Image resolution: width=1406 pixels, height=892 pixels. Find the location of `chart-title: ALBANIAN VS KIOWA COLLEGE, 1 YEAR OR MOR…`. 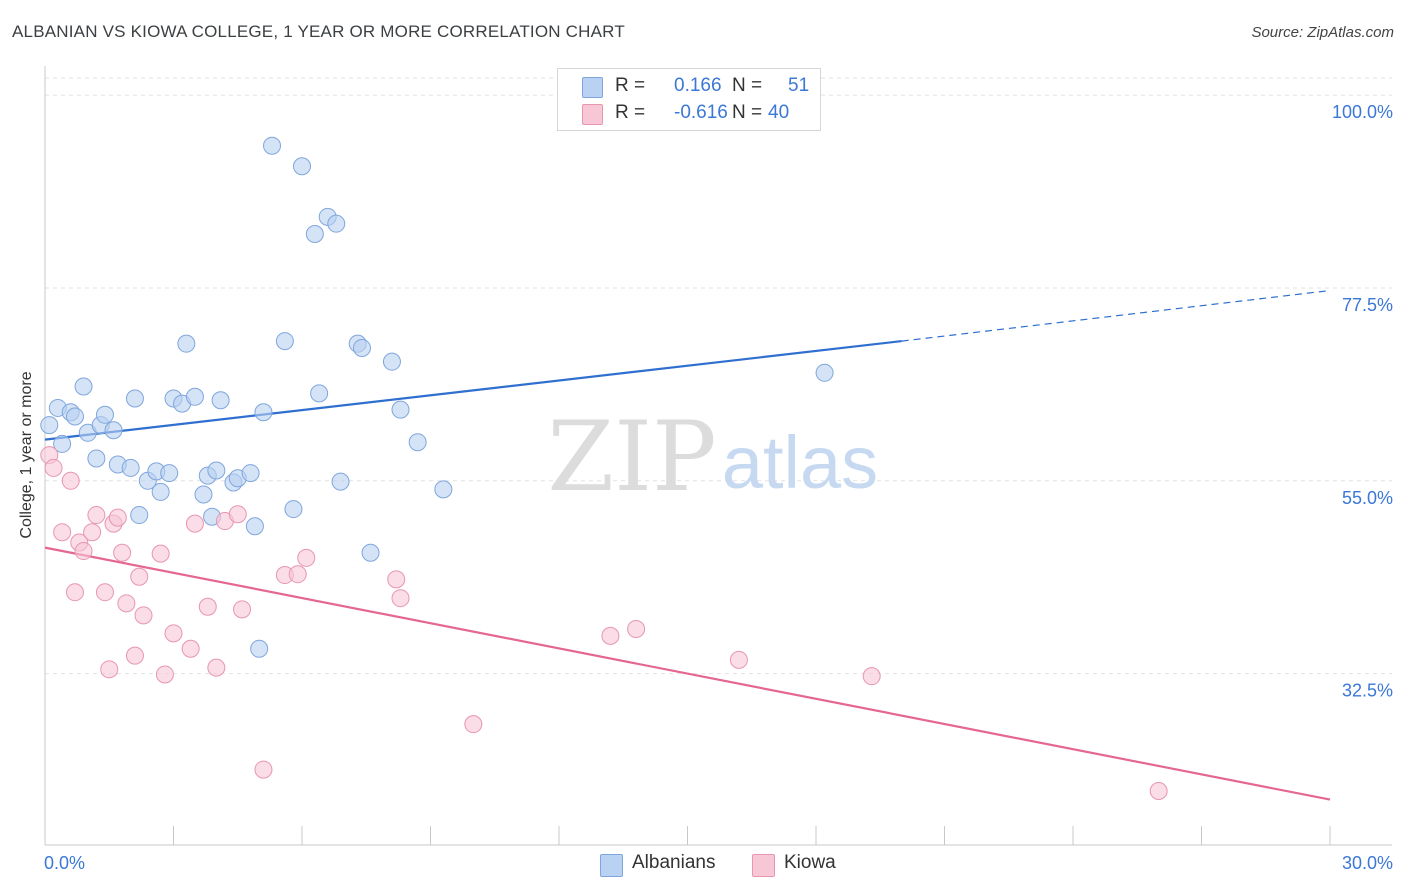

chart-title: ALBANIAN VS KIOWA COLLEGE, 1 YEAR OR MOR… is located at coordinates (318, 31).